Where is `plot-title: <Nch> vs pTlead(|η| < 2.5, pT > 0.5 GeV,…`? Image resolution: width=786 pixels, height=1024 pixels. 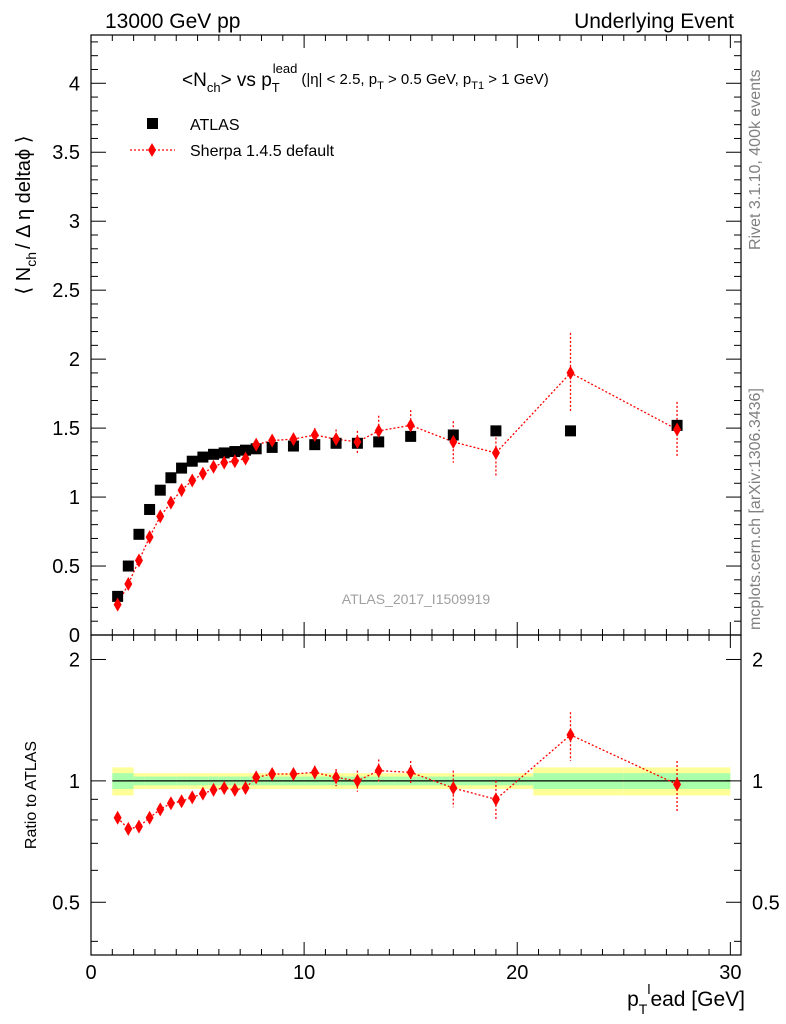
plot-title: <Nch> vs pTlead(|η| < 2.5, pT > 0.5 GeV,… is located at coordinates (365, 78).